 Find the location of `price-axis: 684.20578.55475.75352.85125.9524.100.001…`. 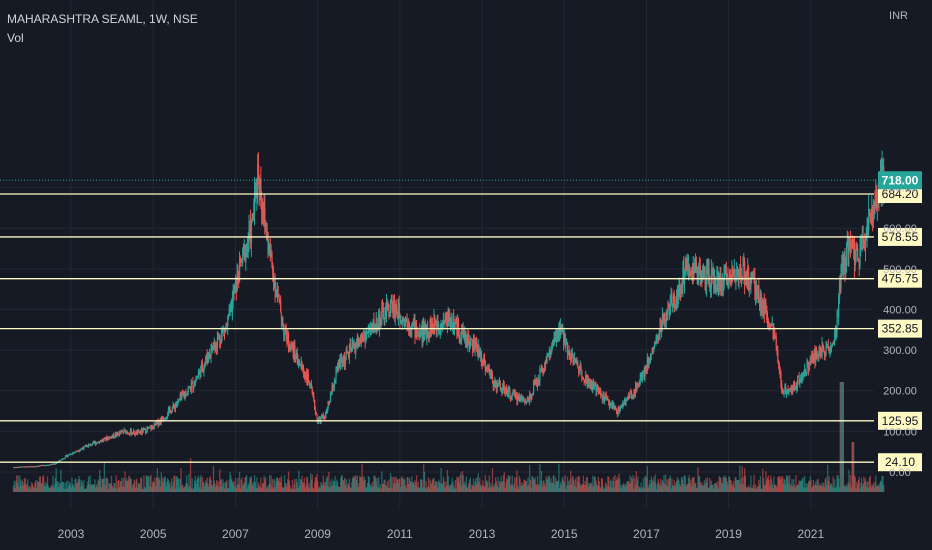

price-axis: 684.20578.55475.75352.85125.9524.100.001… is located at coordinates (900, 325).